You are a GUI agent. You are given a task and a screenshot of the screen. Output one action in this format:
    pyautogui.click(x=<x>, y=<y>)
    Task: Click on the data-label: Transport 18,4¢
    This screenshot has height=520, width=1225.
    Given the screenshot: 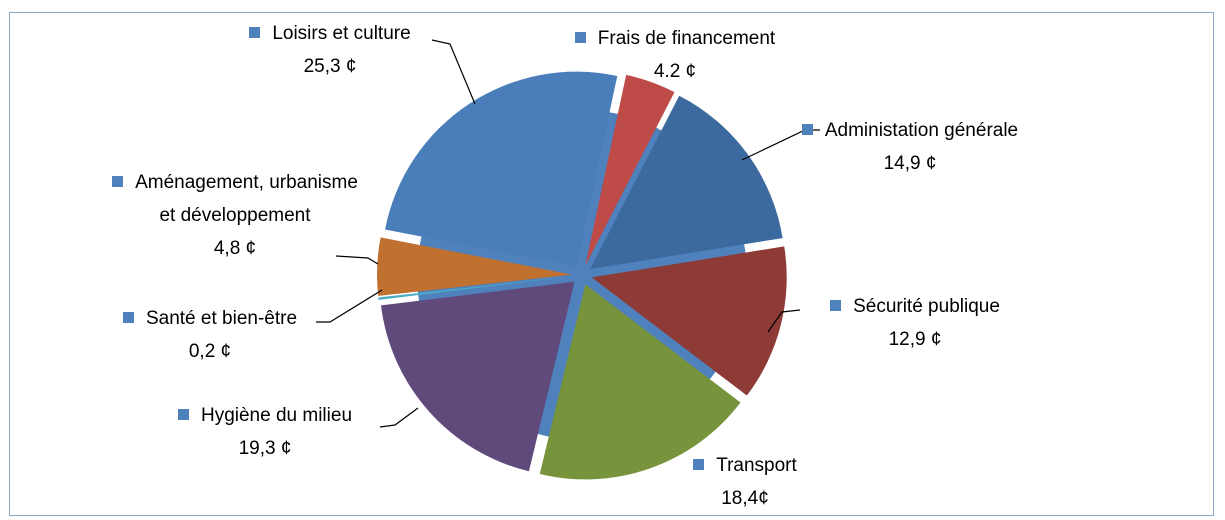 What is the action you would take?
    pyautogui.click(x=745, y=482)
    